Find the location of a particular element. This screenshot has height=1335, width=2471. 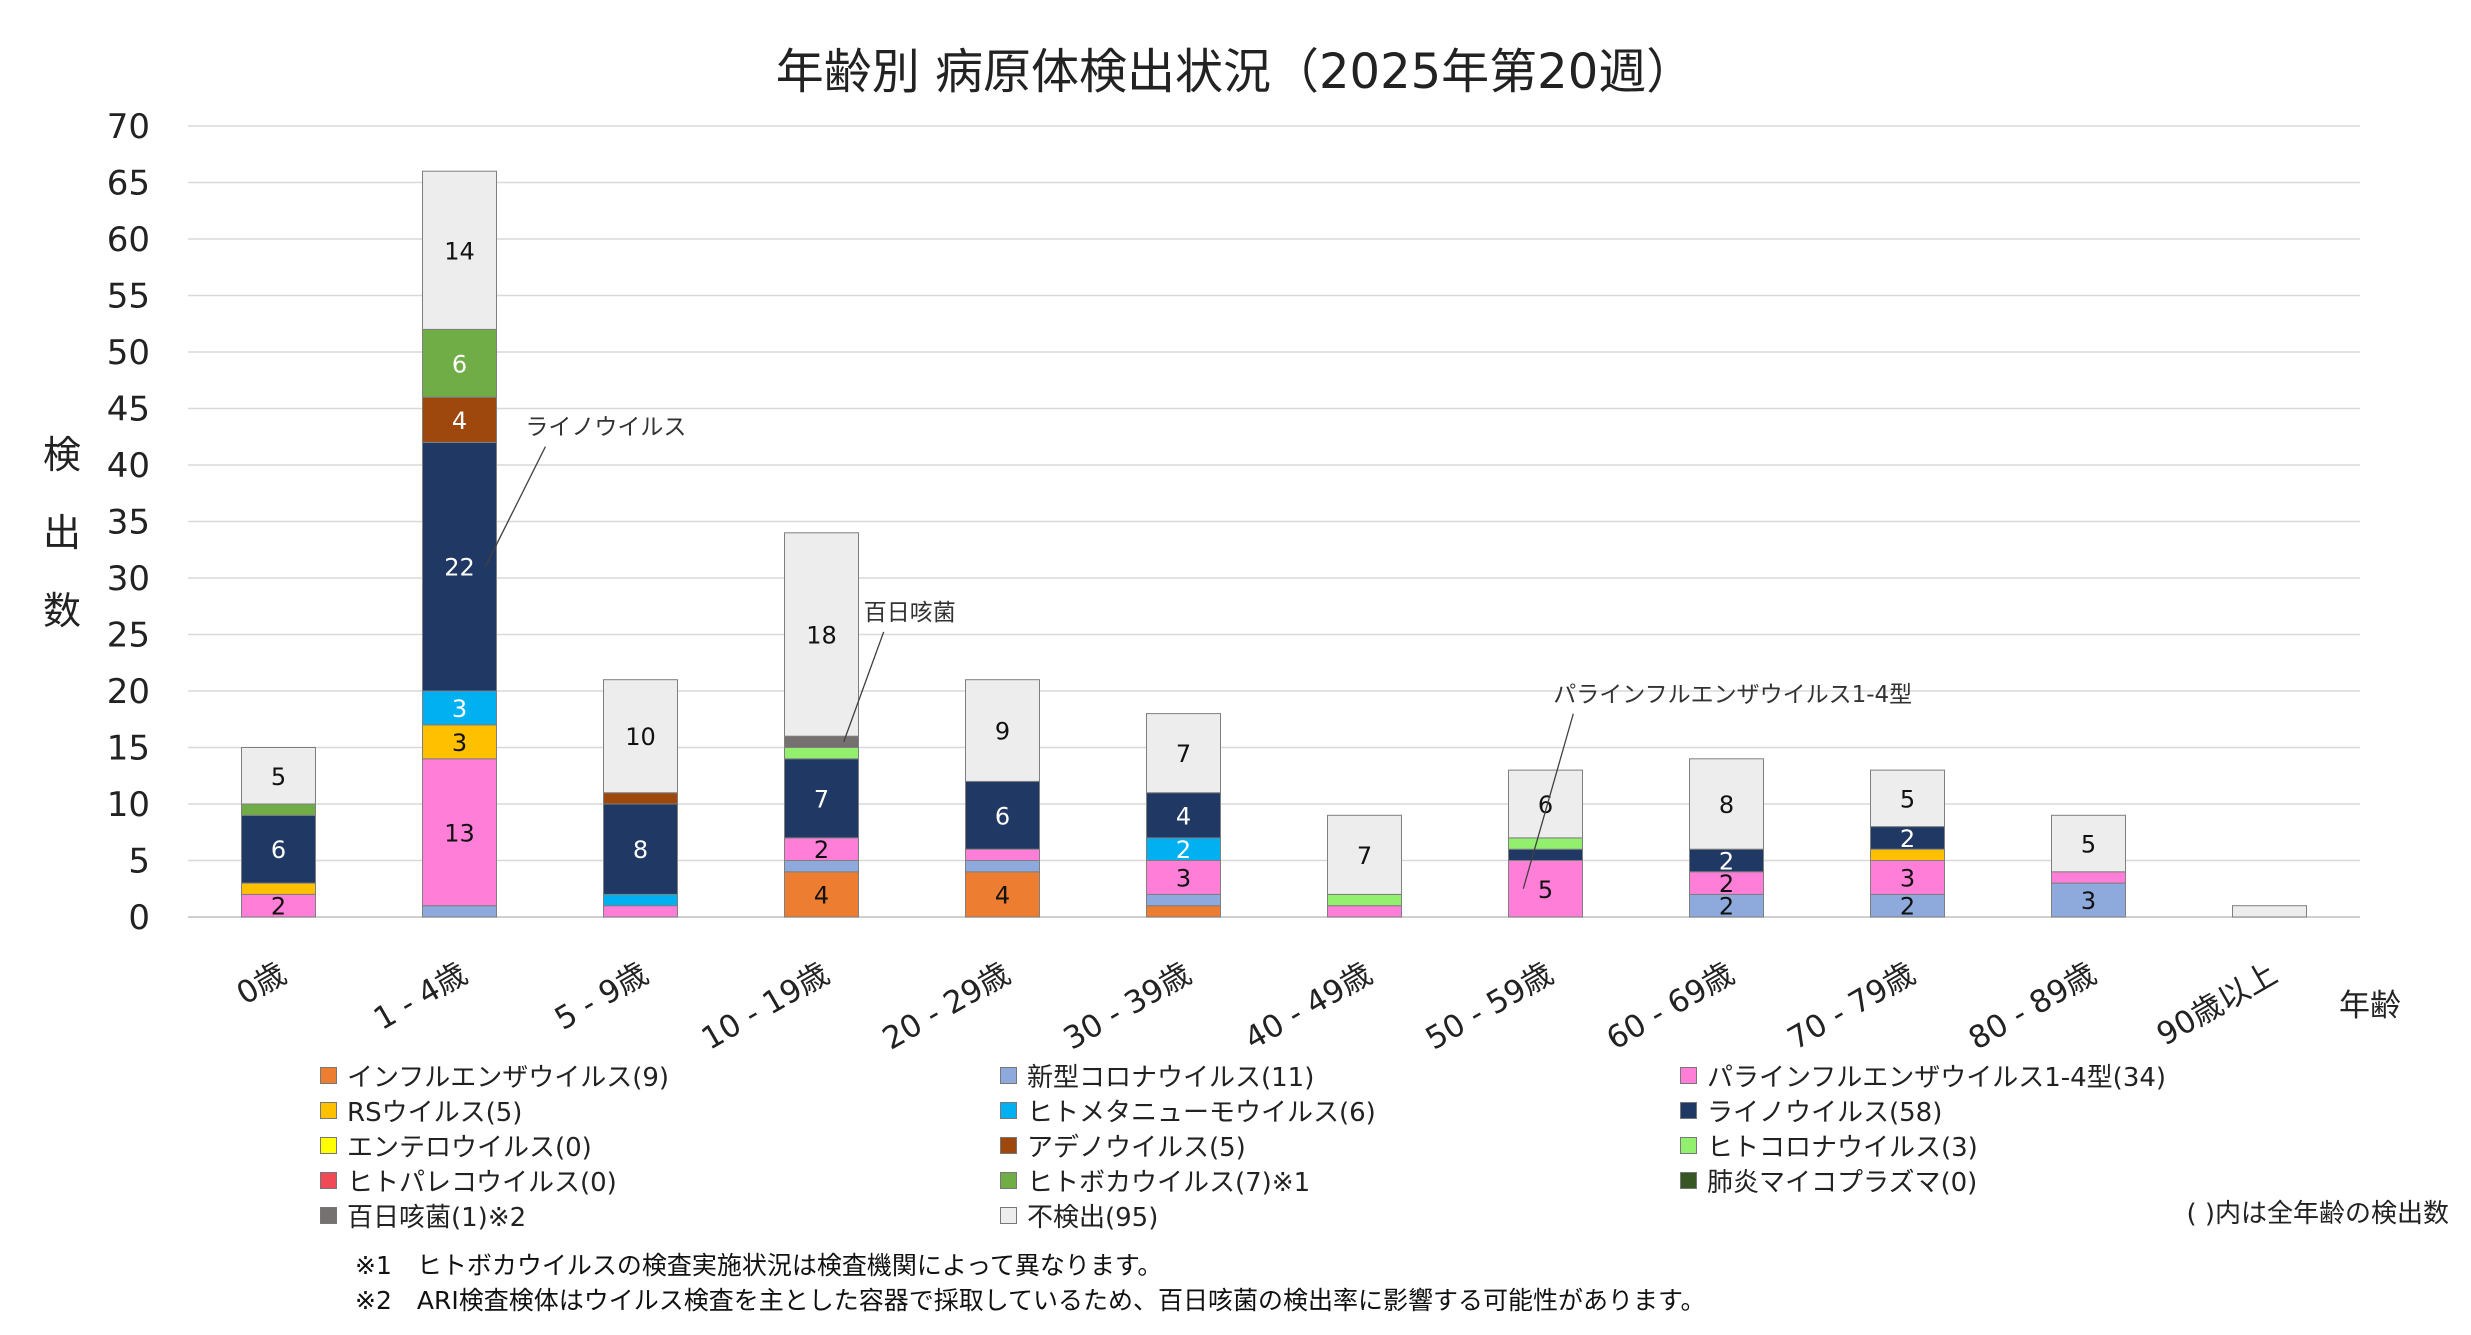

y-tick-label: 20 is located at coordinates (128, 692).